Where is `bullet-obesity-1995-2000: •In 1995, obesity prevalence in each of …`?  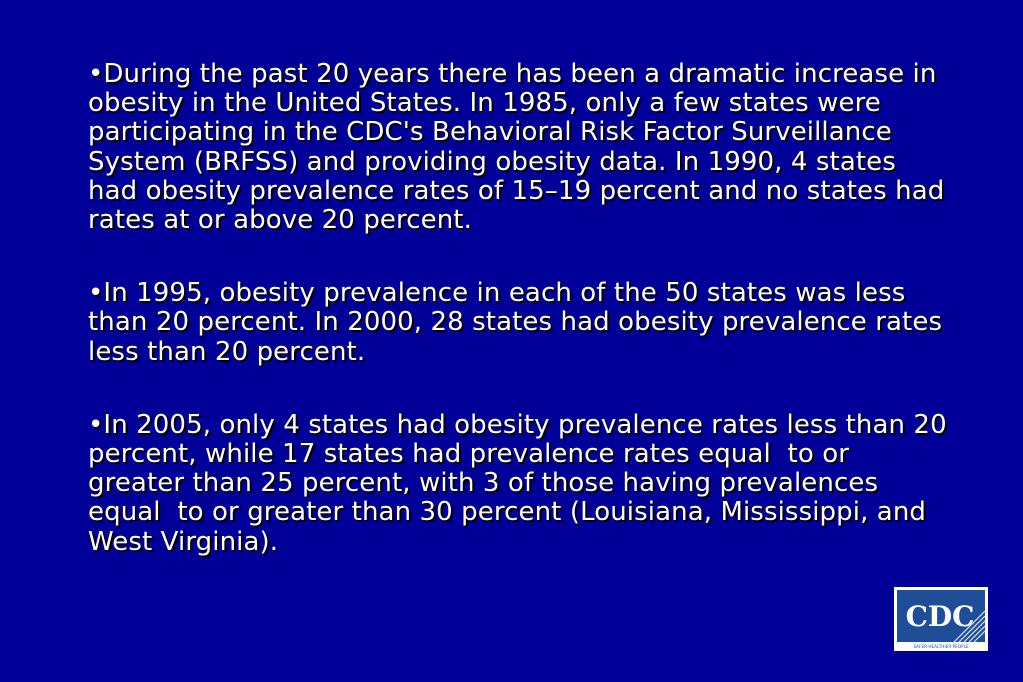 bullet-obesity-1995-2000: •In 1995, obesity prevalence in each of … is located at coordinates (519, 322).